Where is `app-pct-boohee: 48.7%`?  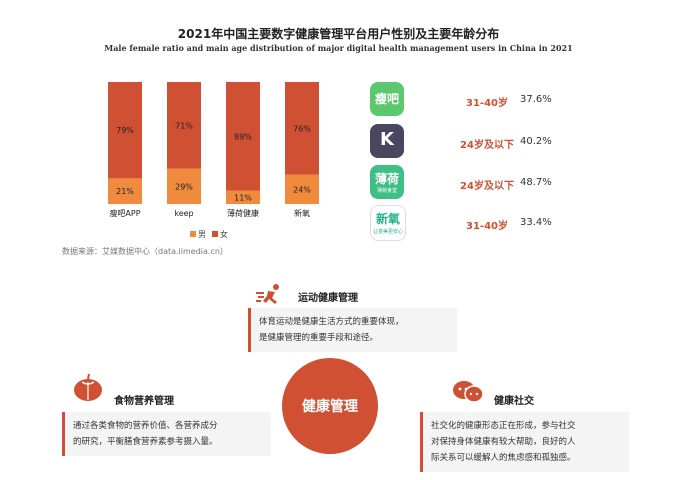
app-pct-boohee: 48.7% is located at coordinates (536, 182).